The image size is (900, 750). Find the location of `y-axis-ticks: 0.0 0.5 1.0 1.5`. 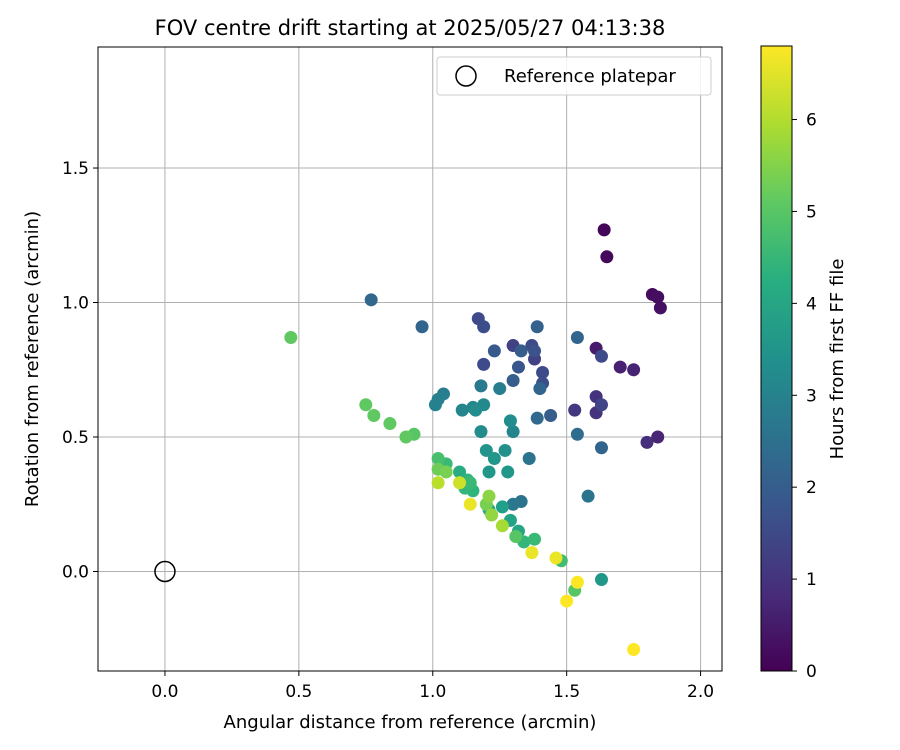

y-axis-ticks: 0.0 0.5 1.0 1.5 is located at coordinates (80, 370).